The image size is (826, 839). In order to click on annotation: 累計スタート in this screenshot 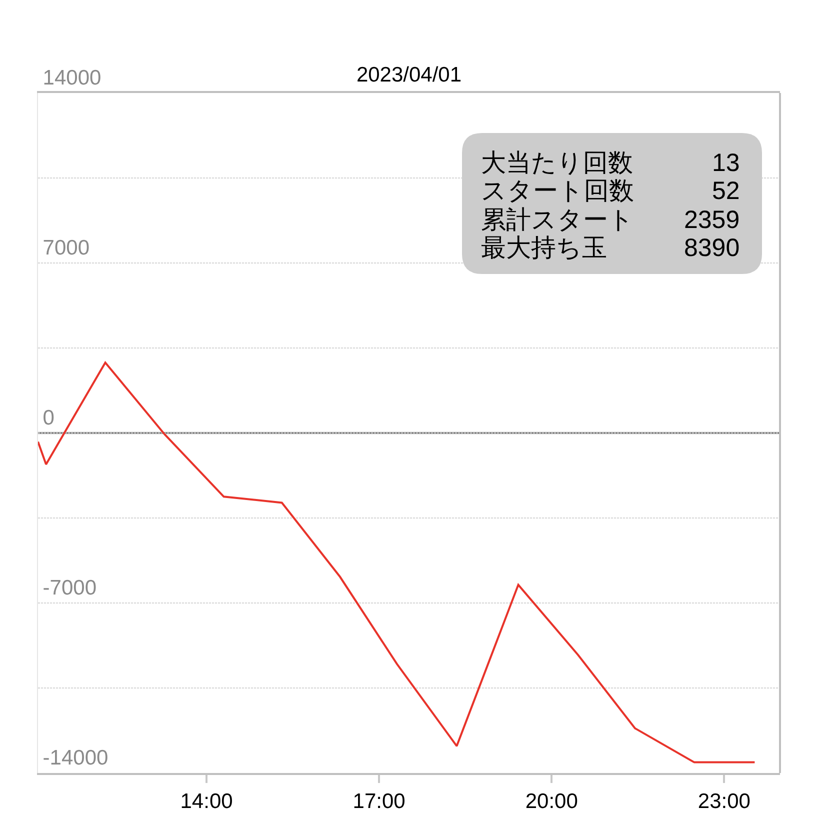, I will do `click(557, 220)`.